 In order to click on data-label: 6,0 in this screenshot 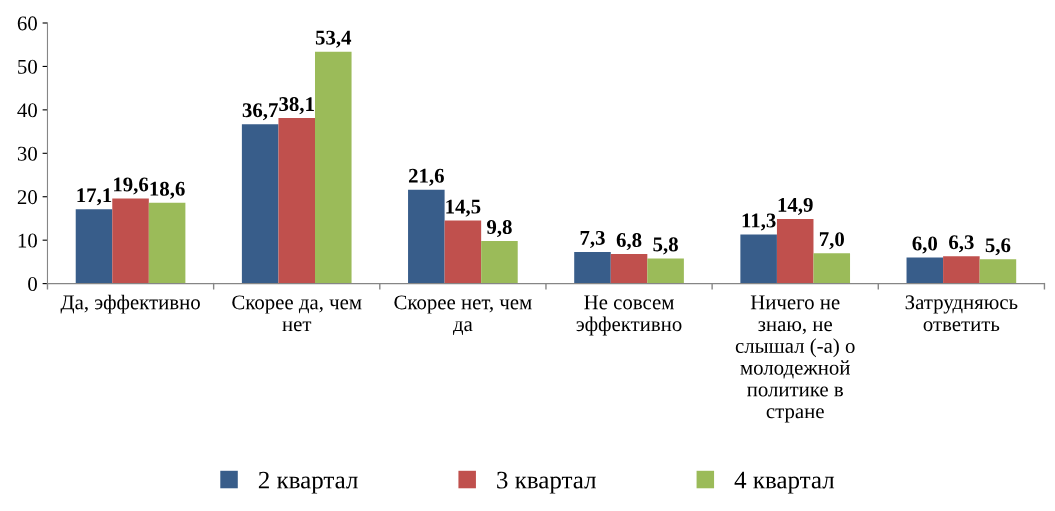, I will do `click(925, 245)`.